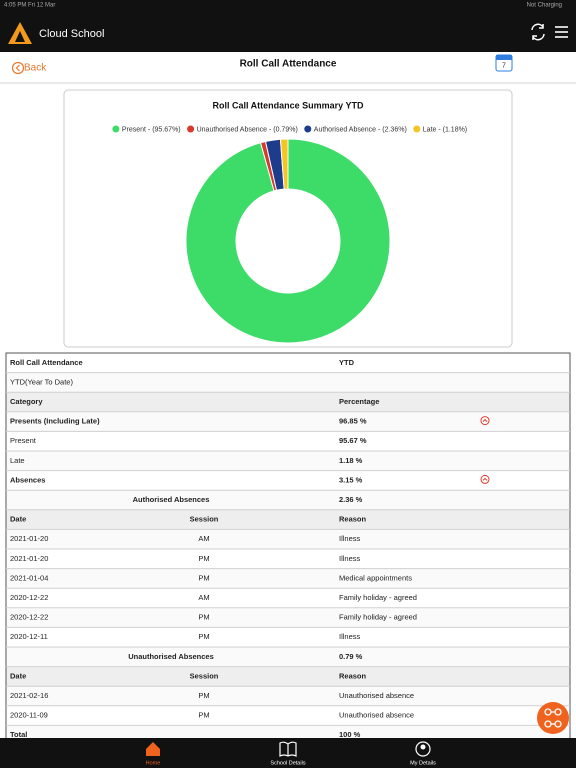 The width and height of the screenshot is (576, 768). I want to click on row-label: Unauthorised Absences, so click(171, 656).